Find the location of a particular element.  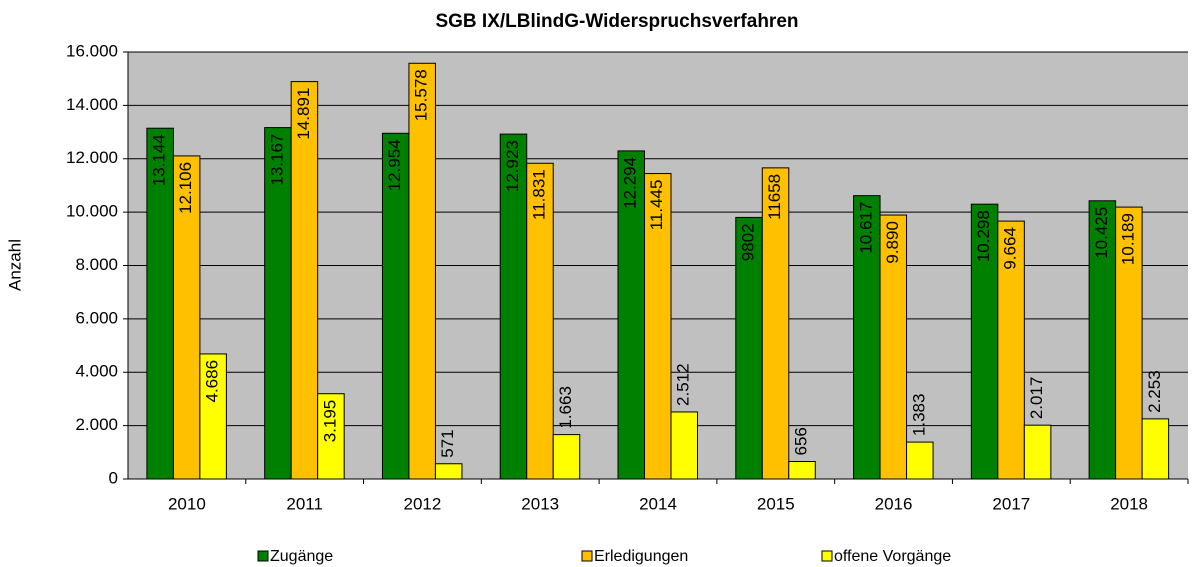

x-tick-label: 2016 is located at coordinates (894, 503).